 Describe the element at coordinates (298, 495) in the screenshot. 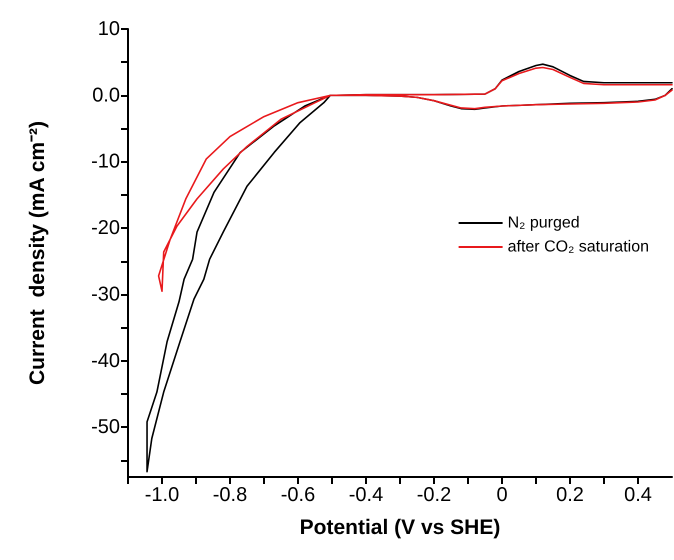

I see `x-tick-label: -0.6` at that location.